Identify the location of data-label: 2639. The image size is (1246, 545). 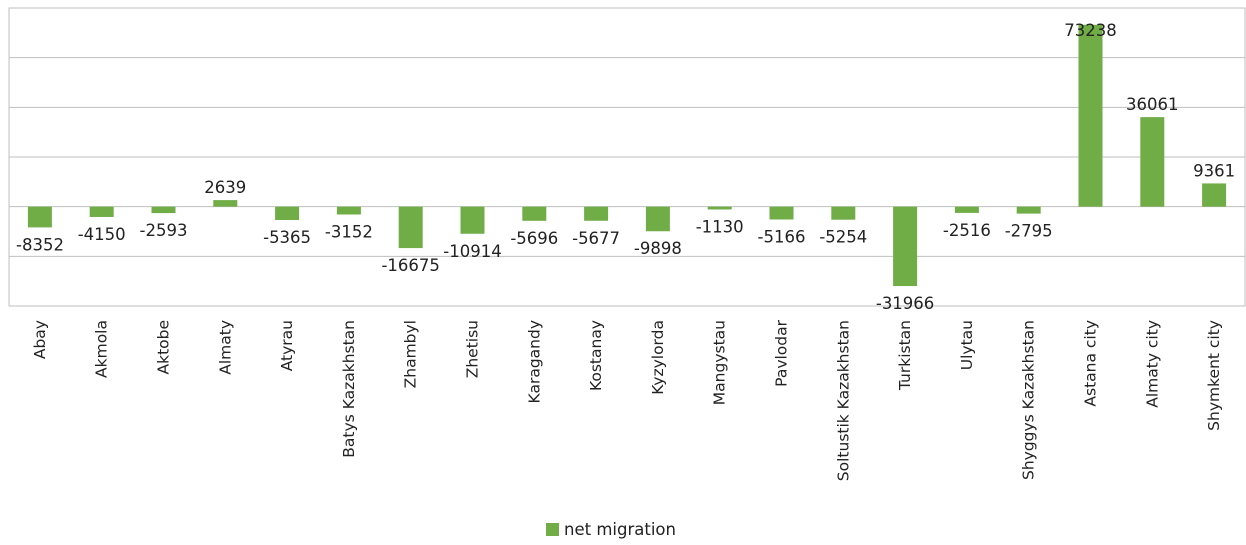
(225, 187).